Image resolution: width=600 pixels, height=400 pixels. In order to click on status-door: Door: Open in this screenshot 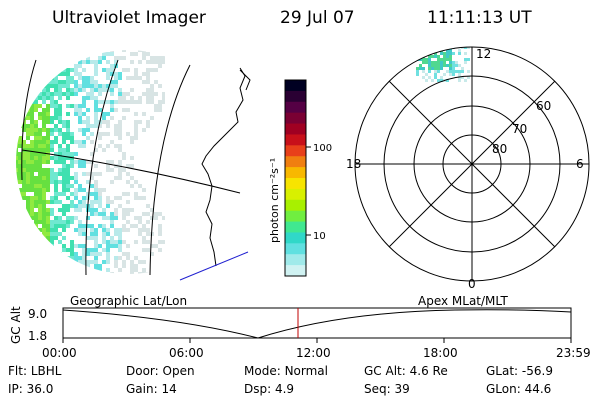, I will do `click(160, 371)`.